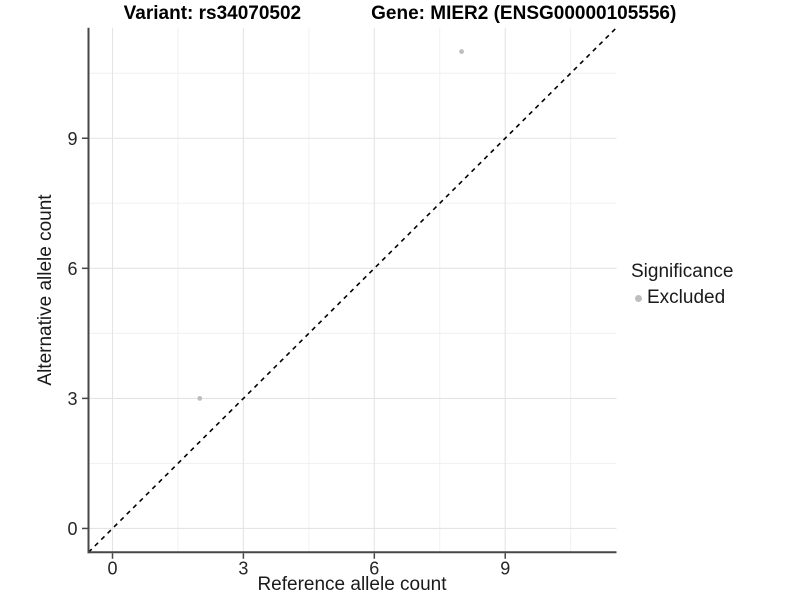 This screenshot has height=600, width=800. Describe the element at coordinates (505, 568) in the screenshot. I see `x-tick-label: 9` at that location.